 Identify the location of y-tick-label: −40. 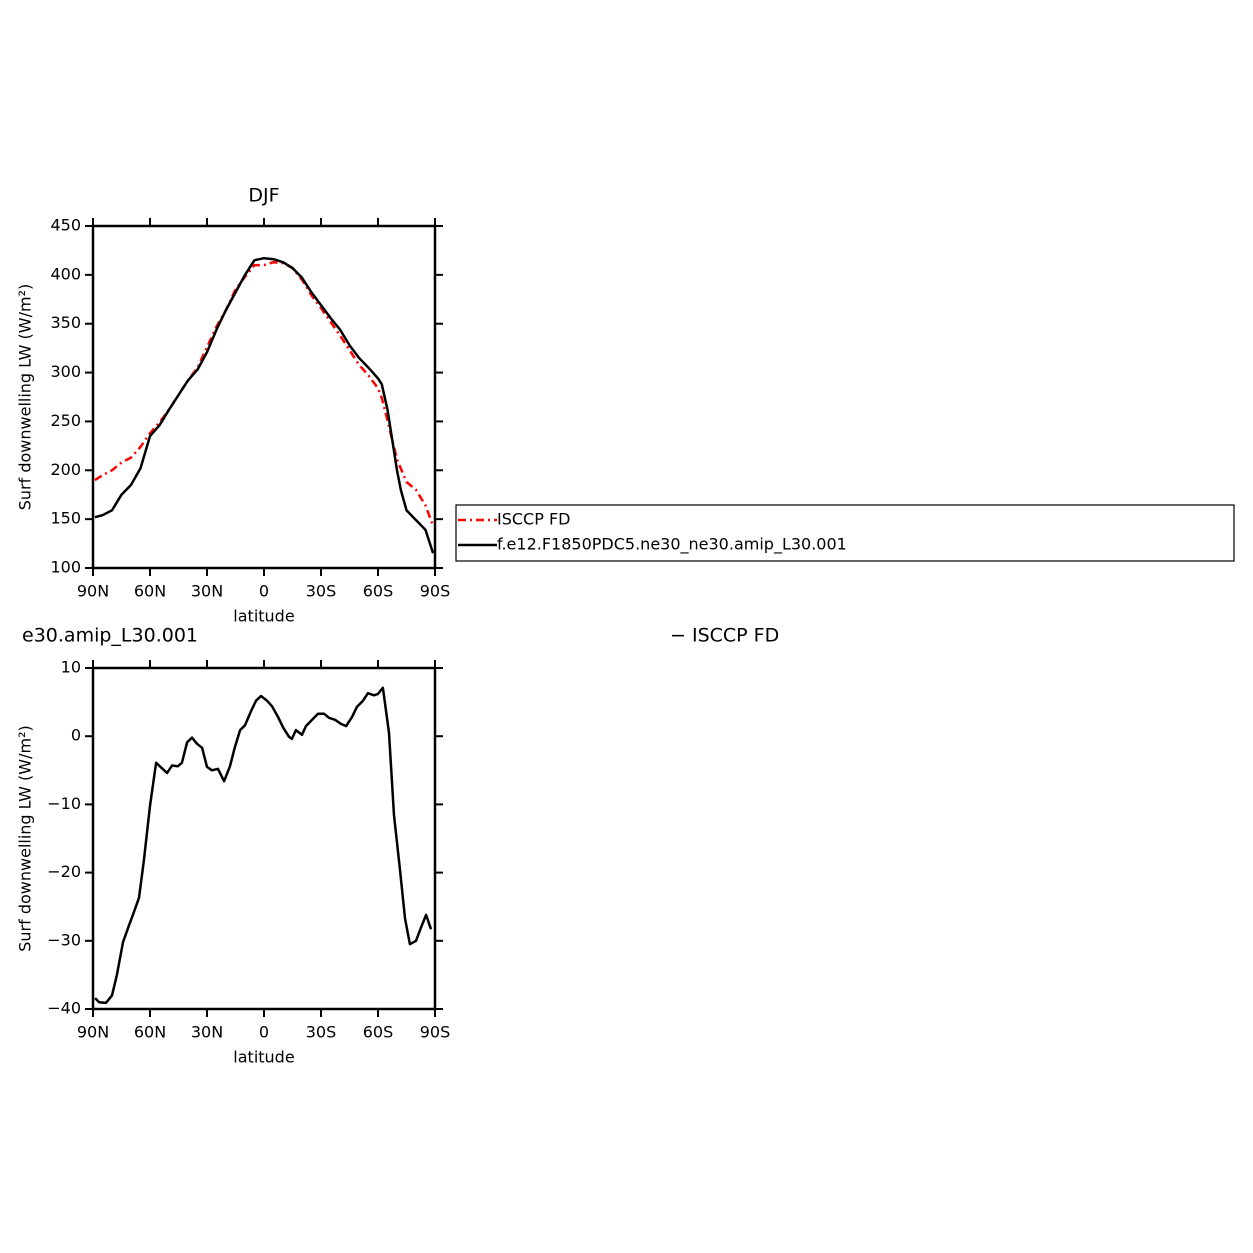
(64, 1008).